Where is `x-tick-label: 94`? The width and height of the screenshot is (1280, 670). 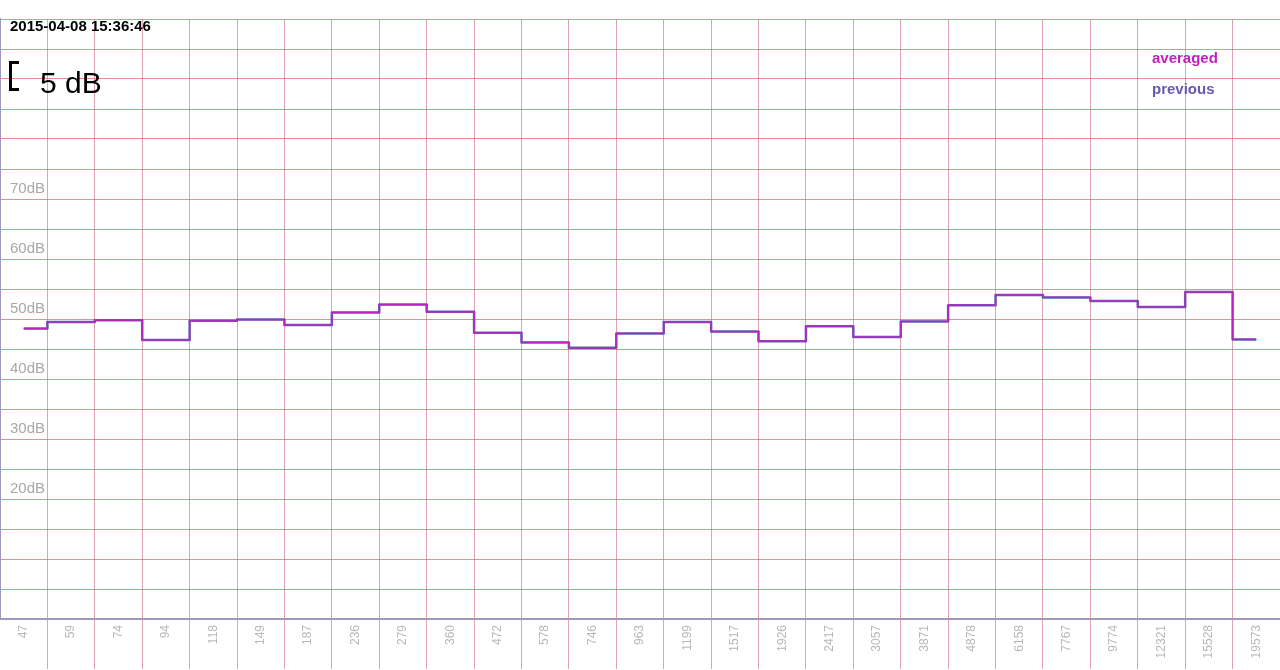 x-tick-label: 94 is located at coordinates (165, 631).